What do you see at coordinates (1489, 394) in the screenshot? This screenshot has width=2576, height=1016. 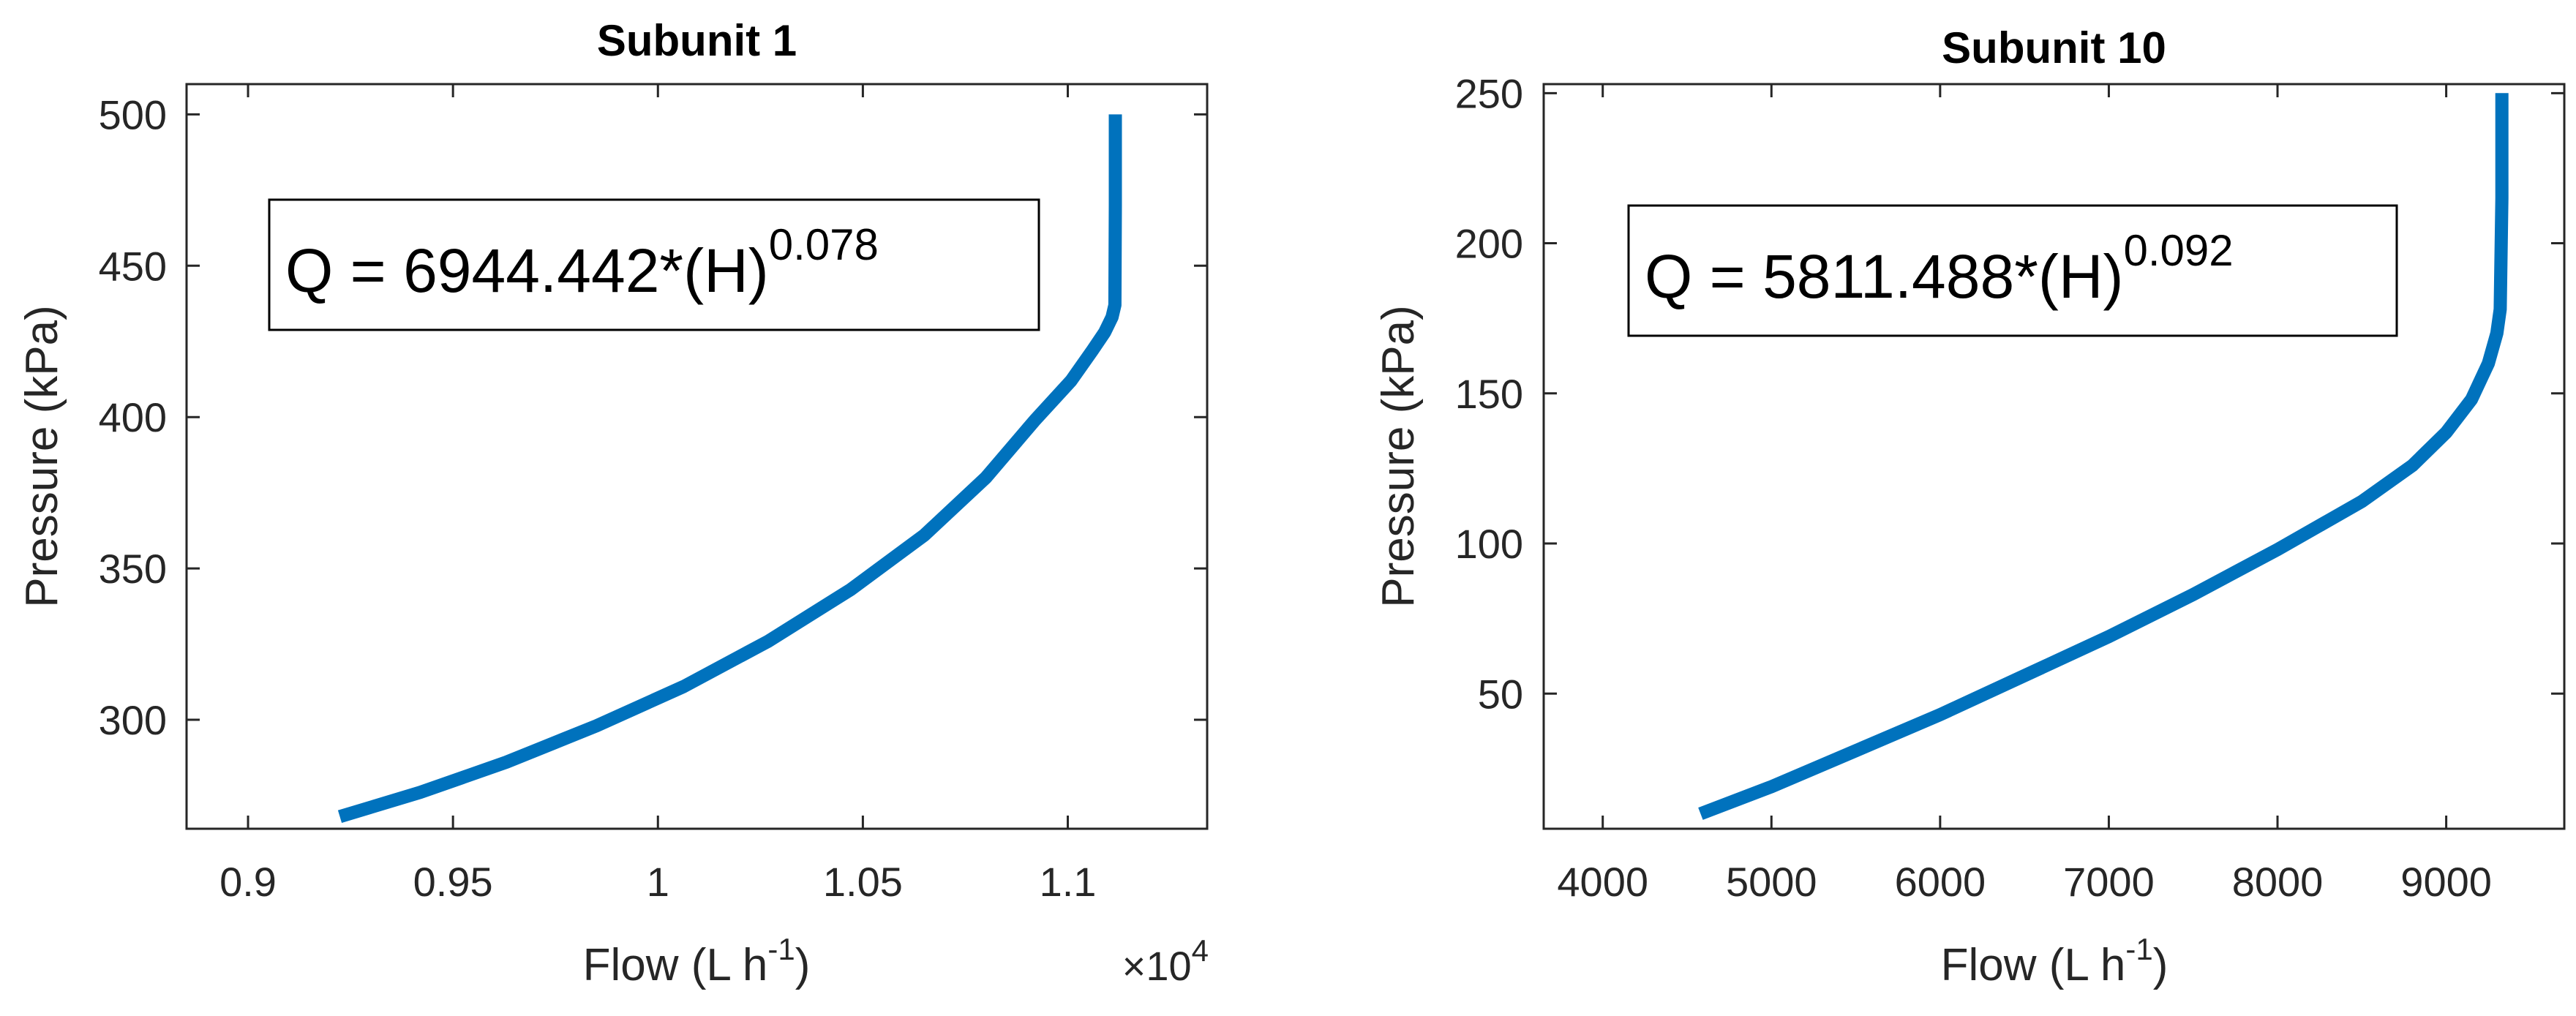 I see `y-tick-label: 150` at bounding box center [1489, 394].